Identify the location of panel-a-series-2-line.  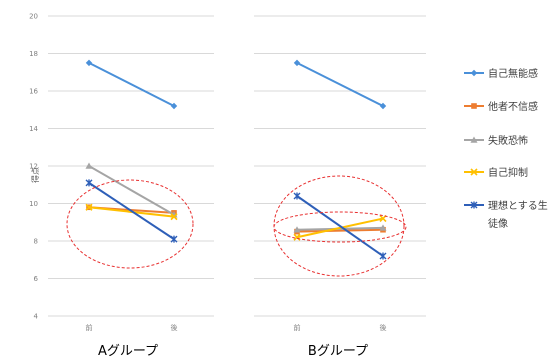
(131, 190).